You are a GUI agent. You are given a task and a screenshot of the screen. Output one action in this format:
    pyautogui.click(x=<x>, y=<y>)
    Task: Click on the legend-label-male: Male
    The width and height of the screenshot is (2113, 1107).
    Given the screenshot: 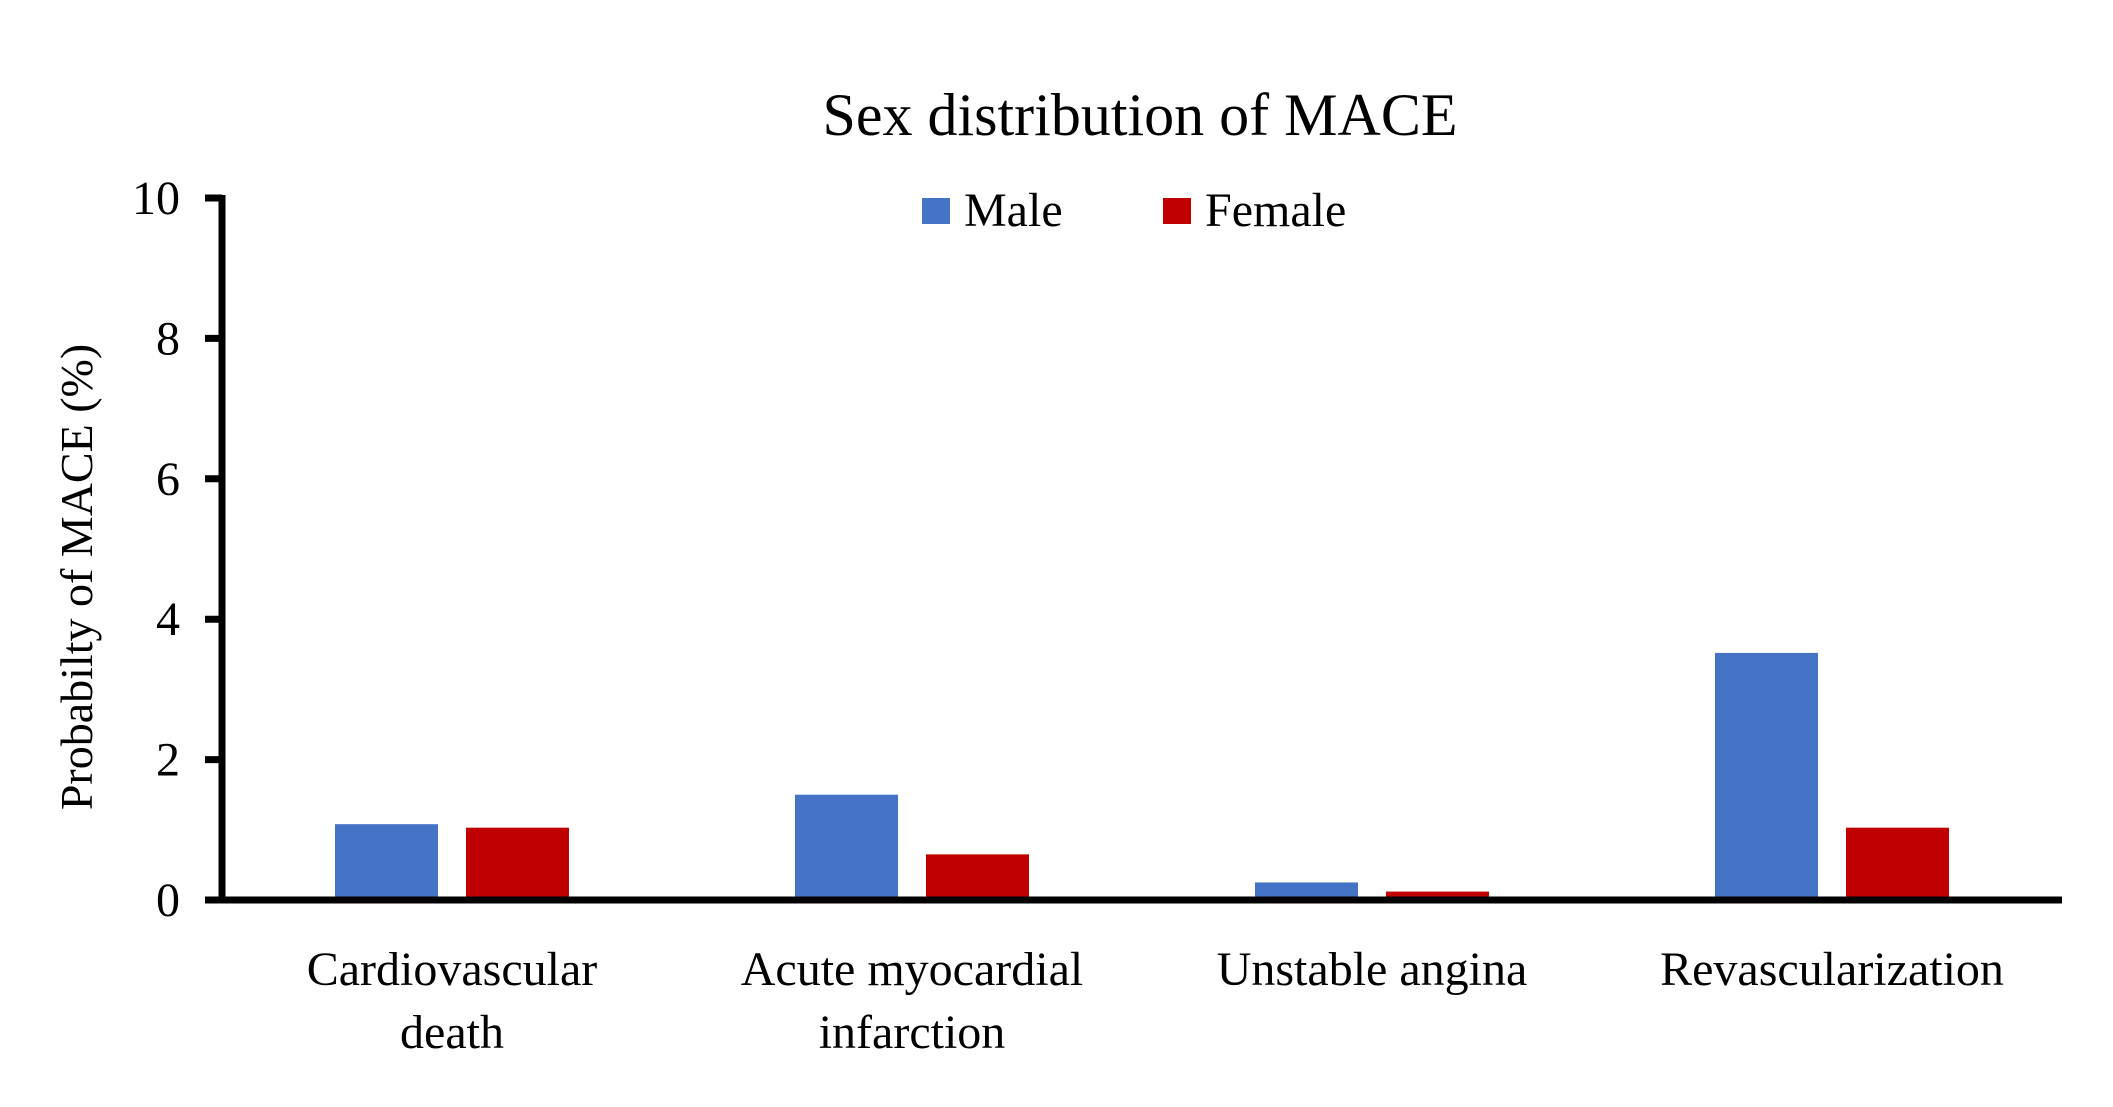 What is the action you would take?
    pyautogui.click(x=1013, y=210)
    